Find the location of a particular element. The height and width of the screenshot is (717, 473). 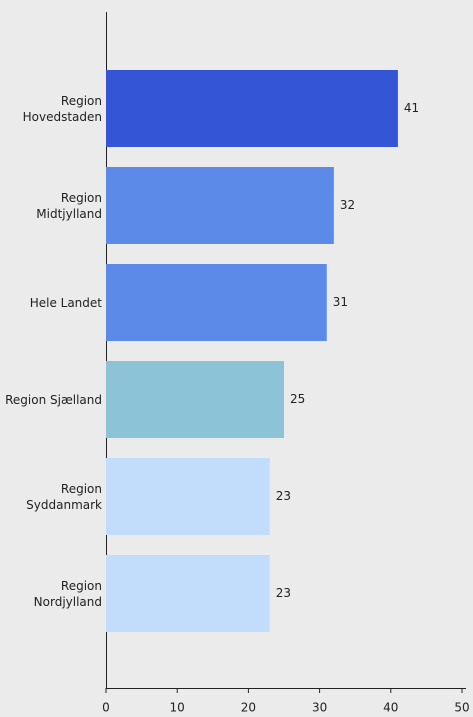

category-label: Region Hovedstaden is located at coordinates (62, 108).